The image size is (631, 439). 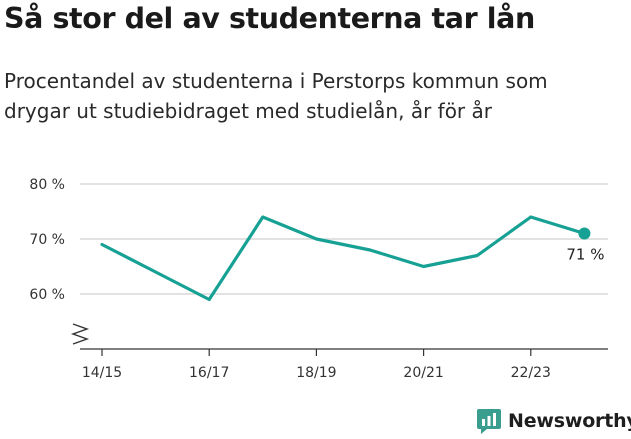 I want to click on x-tick-labels: 14/15 16/17 18/19 20/21 22/23, so click(x=316, y=373).